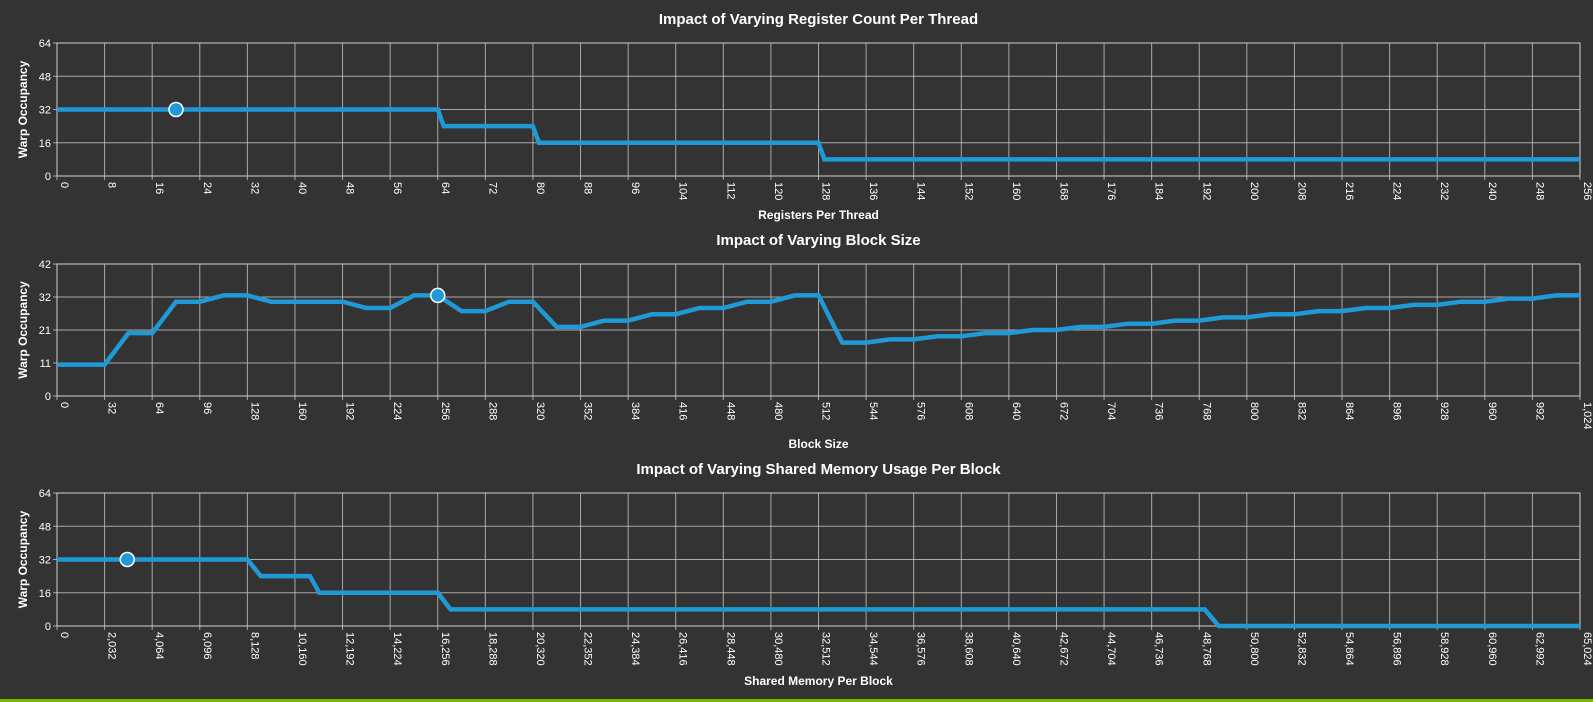 Image resolution: width=1593 pixels, height=702 pixels. What do you see at coordinates (588, 649) in the screenshot?
I see `x-tick-label: 22,352` at bounding box center [588, 649].